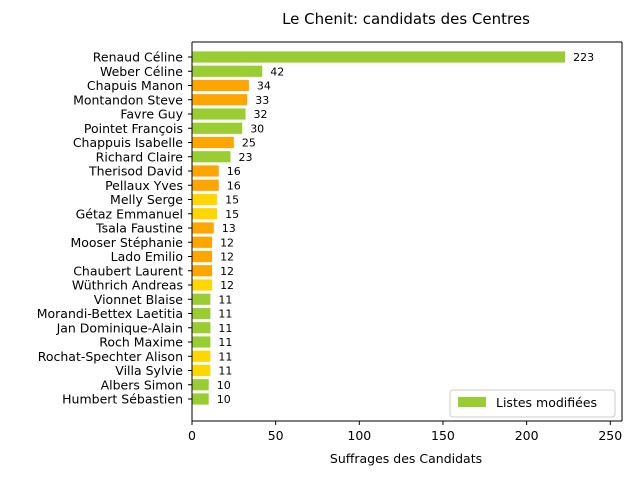 The height and width of the screenshot is (480, 640). I want to click on x-tick-label: 50, so click(276, 435).